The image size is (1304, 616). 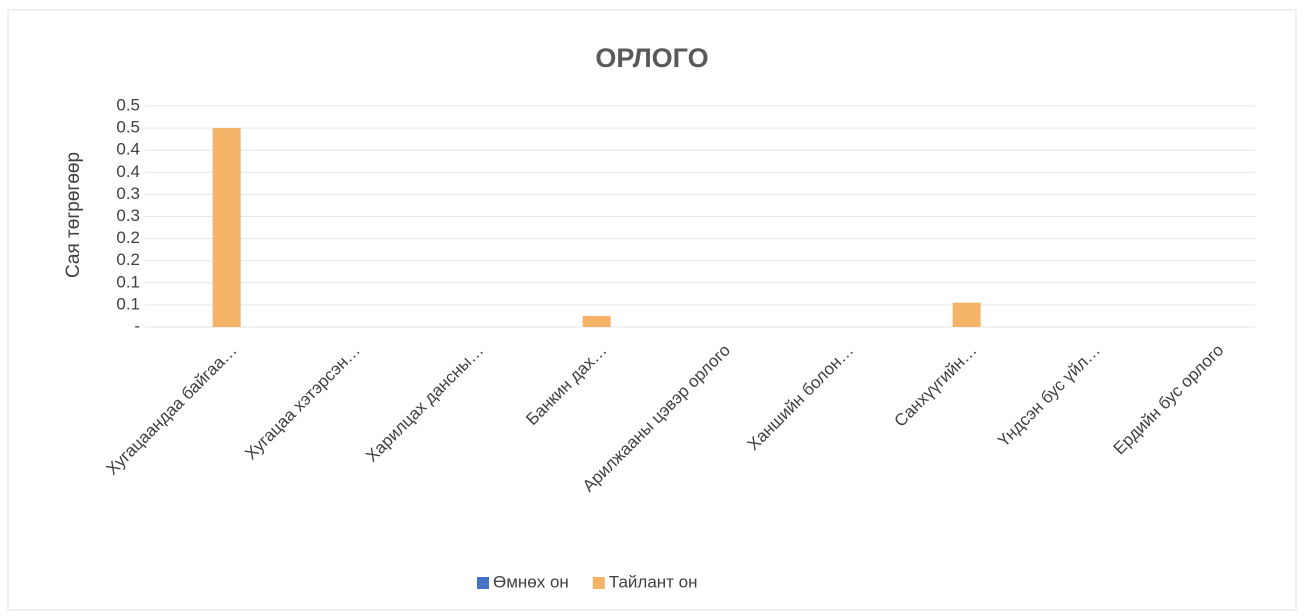 I want to click on y-tick-label: -, so click(x=137, y=325).